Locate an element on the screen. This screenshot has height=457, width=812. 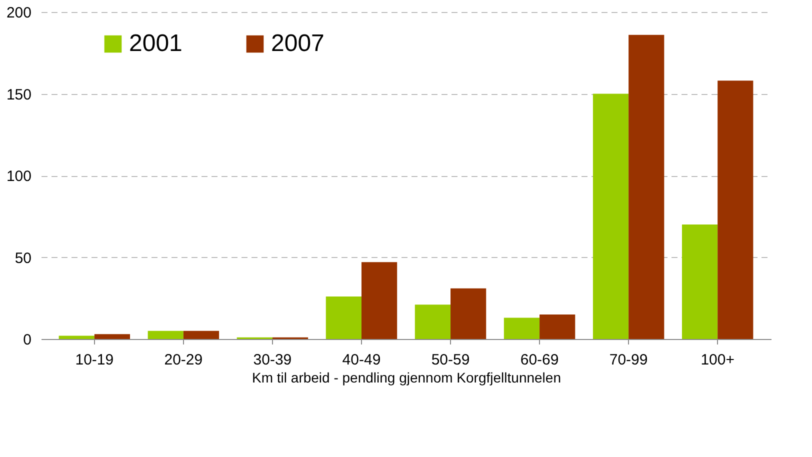
x-tick-label: 40-49 is located at coordinates (361, 360).